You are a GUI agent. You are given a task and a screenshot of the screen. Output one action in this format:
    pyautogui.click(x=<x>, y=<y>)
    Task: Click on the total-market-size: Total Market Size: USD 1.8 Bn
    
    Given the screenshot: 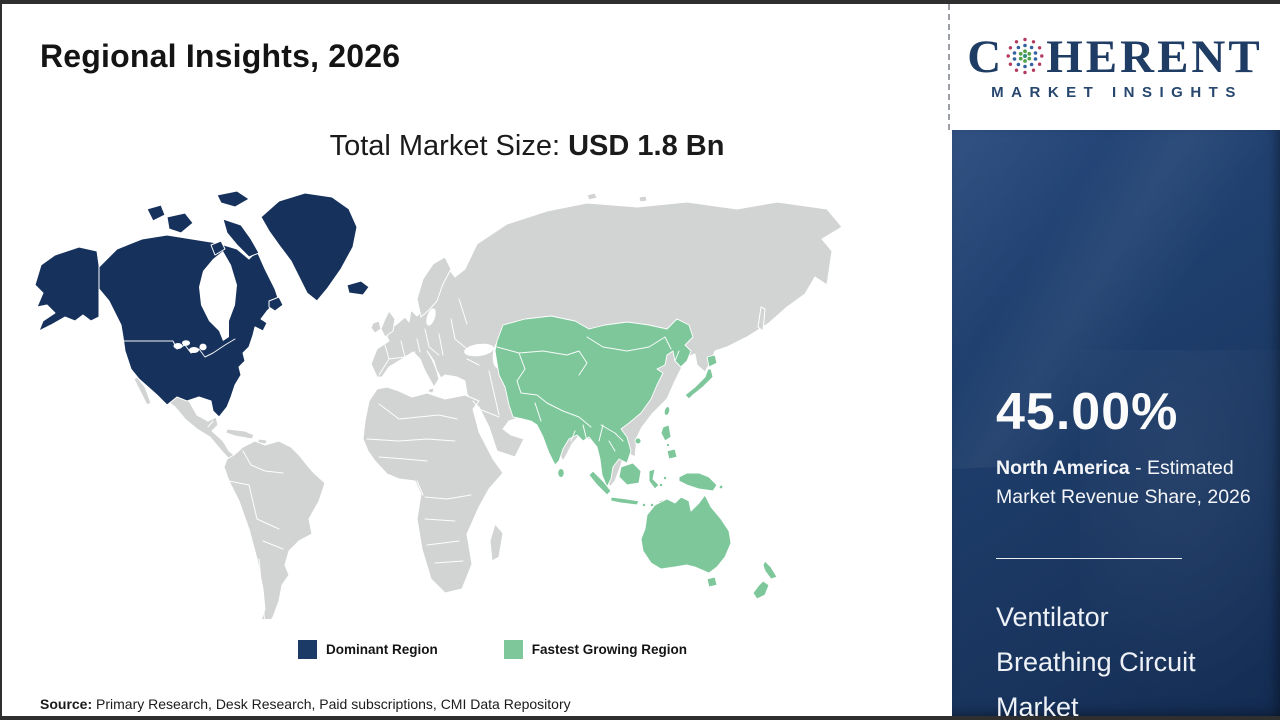 What is the action you would take?
    pyautogui.click(x=527, y=146)
    